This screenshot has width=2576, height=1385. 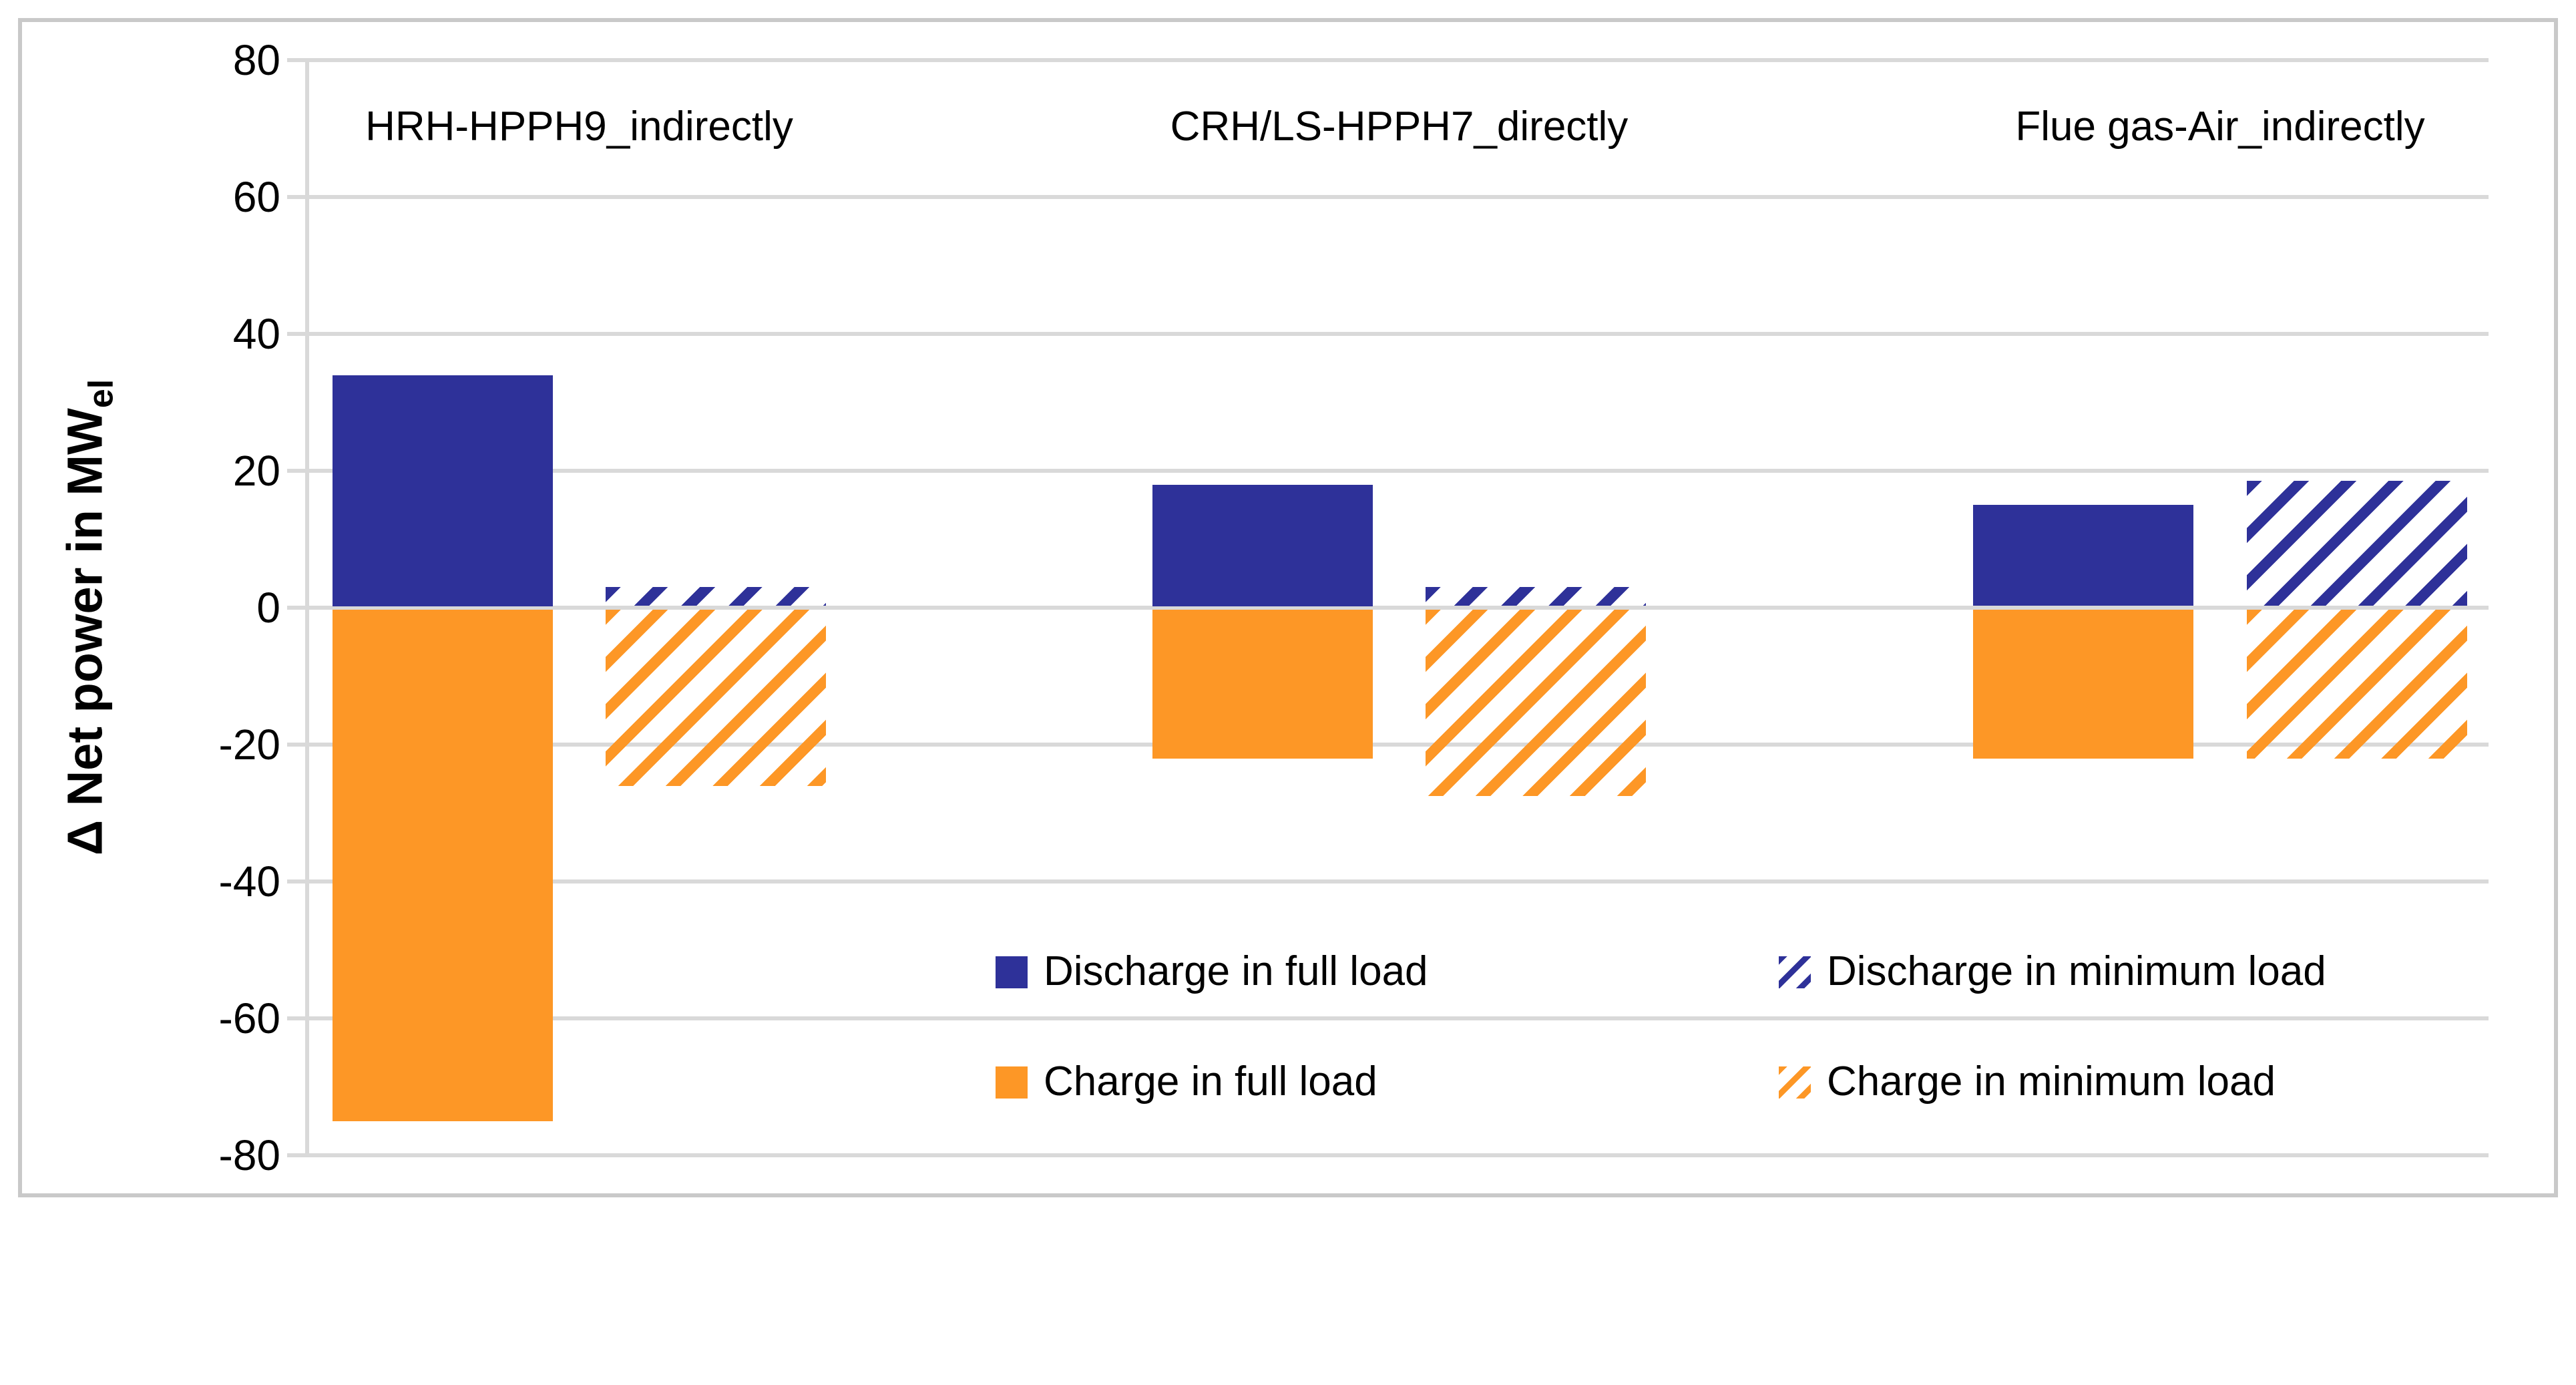 I want to click on y-tick-label: -60, so click(x=249, y=1018).